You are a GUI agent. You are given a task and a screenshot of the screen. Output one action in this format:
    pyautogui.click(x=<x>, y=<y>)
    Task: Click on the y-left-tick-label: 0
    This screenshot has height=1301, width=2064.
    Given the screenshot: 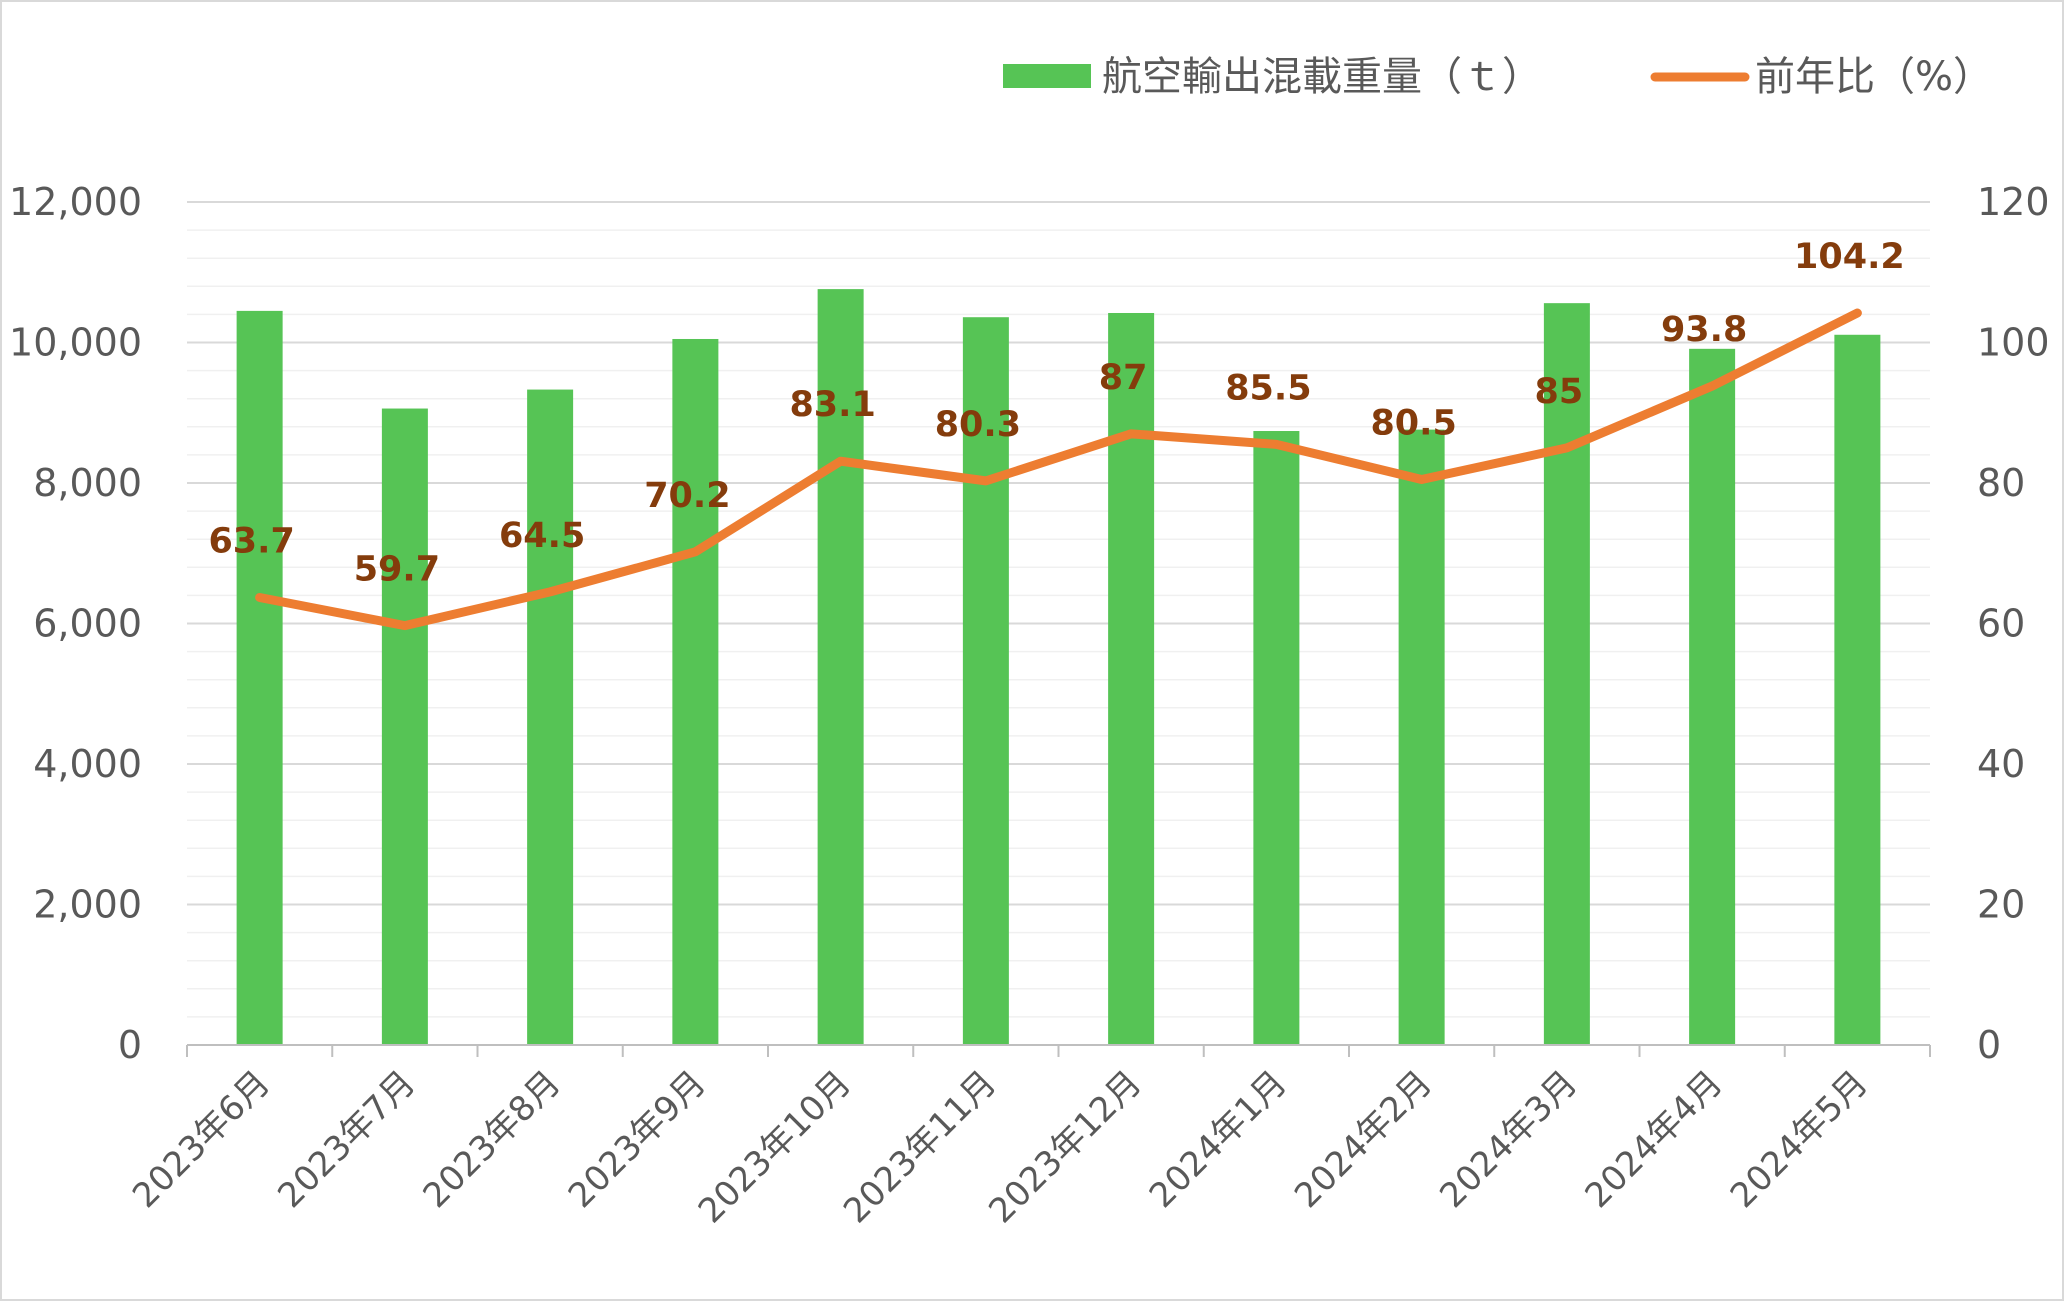 What is the action you would take?
    pyautogui.click(x=130, y=1045)
    